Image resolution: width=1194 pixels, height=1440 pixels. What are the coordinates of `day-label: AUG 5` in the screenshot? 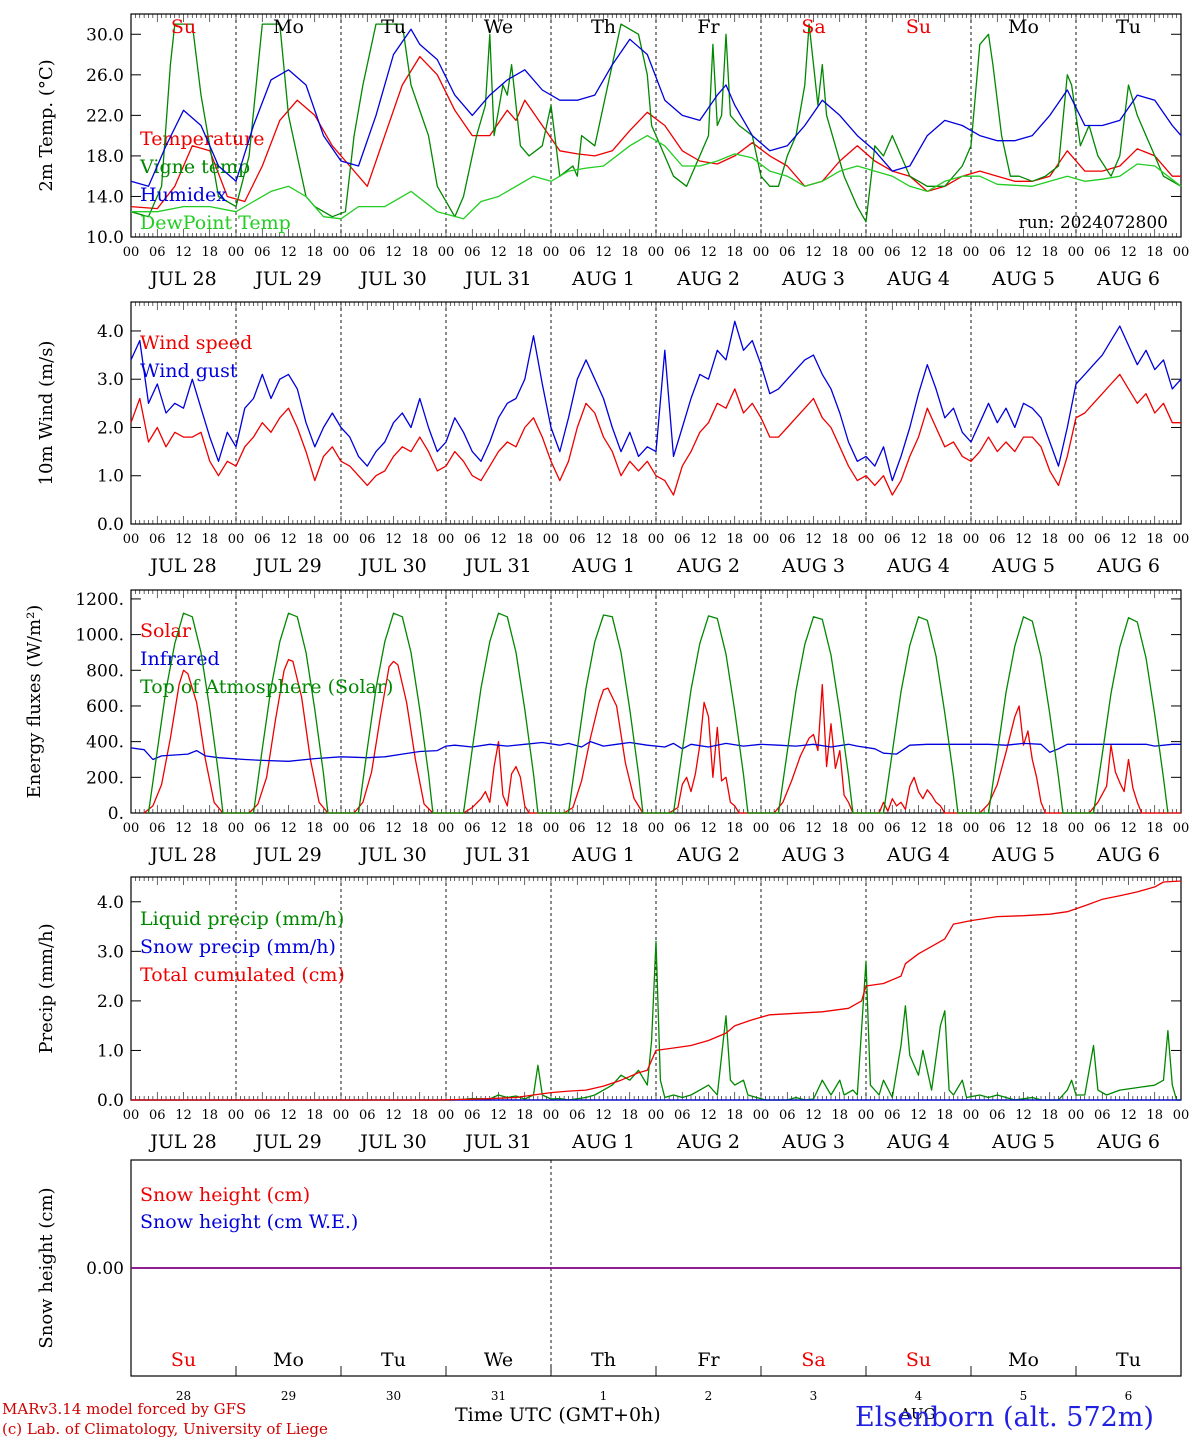 It's located at (1023, 279).